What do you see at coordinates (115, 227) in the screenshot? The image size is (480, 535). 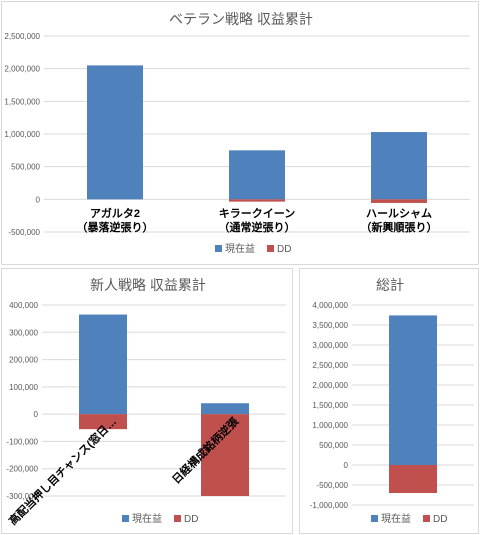 I see `category-label: （暴落逆張り）` at bounding box center [115, 227].